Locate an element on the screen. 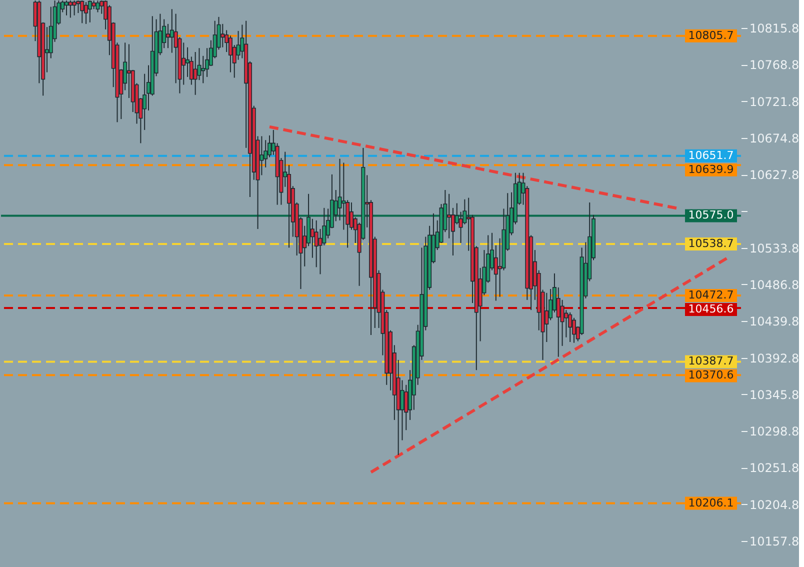 The height and width of the screenshot is (567, 804). y-tick-label: 10298.8 is located at coordinates (775, 431).